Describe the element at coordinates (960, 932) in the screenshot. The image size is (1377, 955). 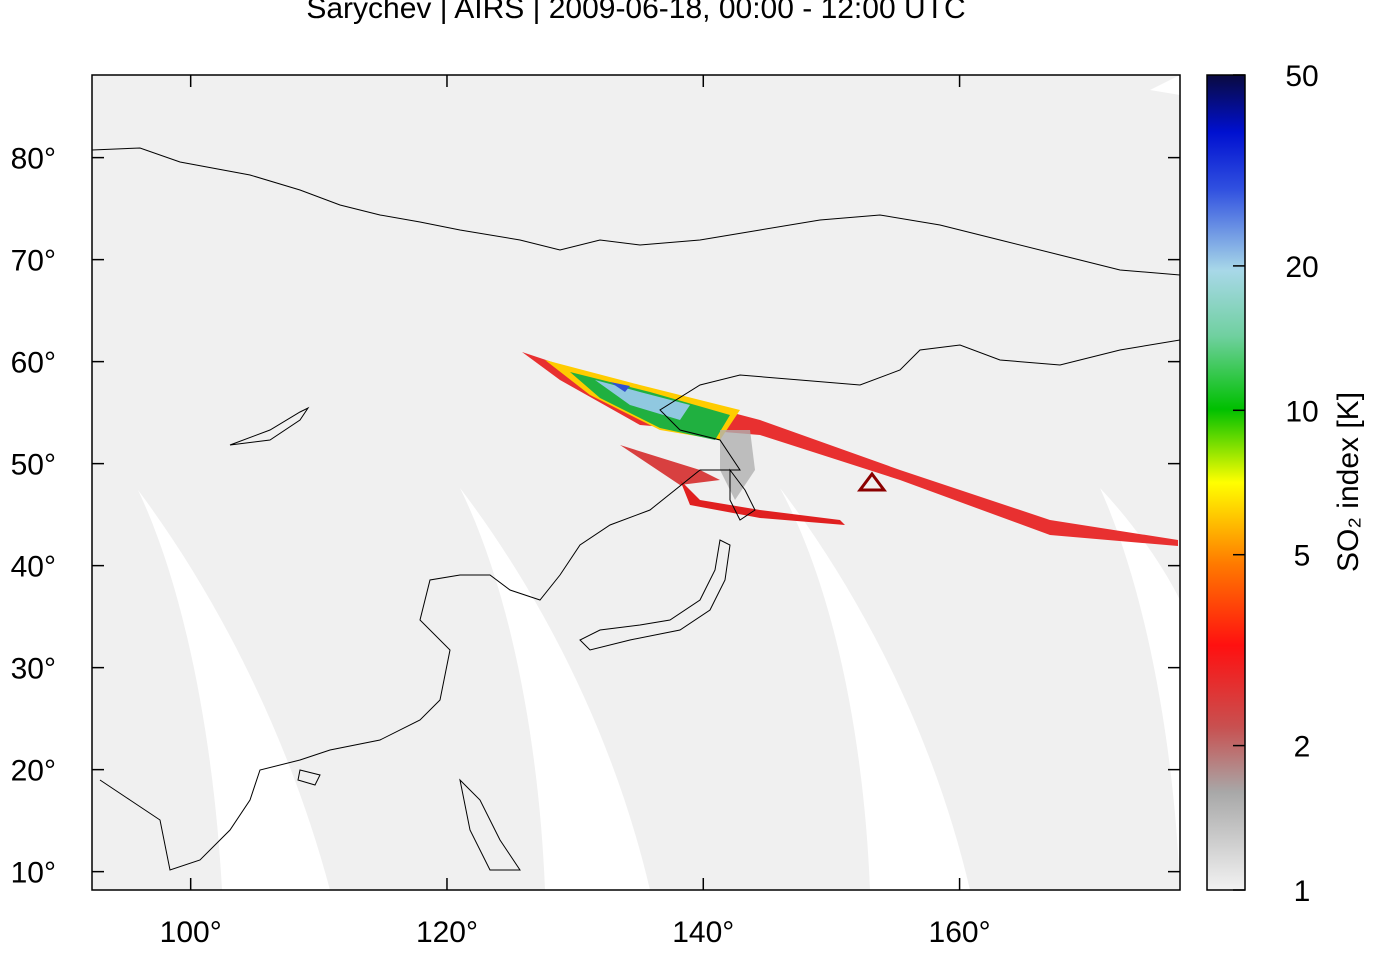
I see `x-tick-label: 160°` at that location.